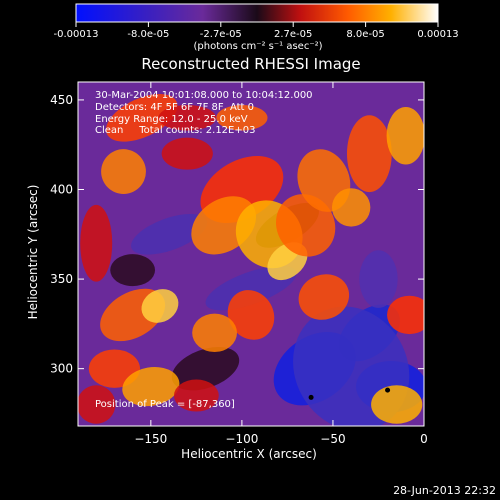  Describe the element at coordinates (437, 34) in the screenshot. I see `colorbar-tick-label: 0.00013` at that location.